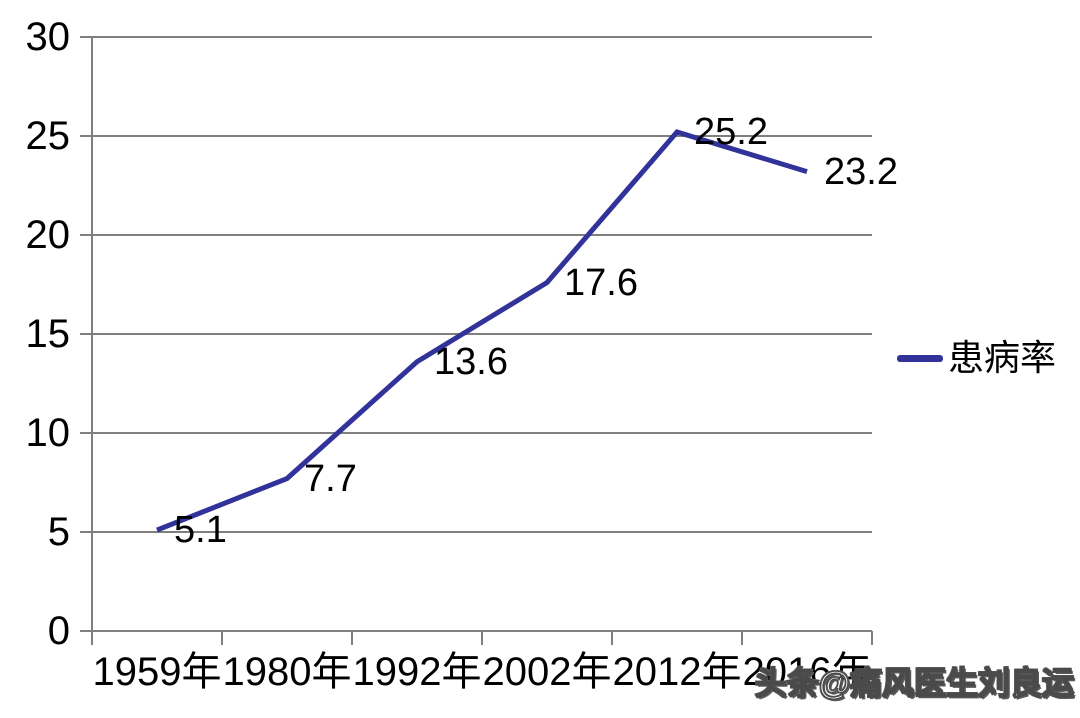 This screenshot has height=718, width=1080. I want to click on x-axis-tick-label: 2002年, so click(547, 672).